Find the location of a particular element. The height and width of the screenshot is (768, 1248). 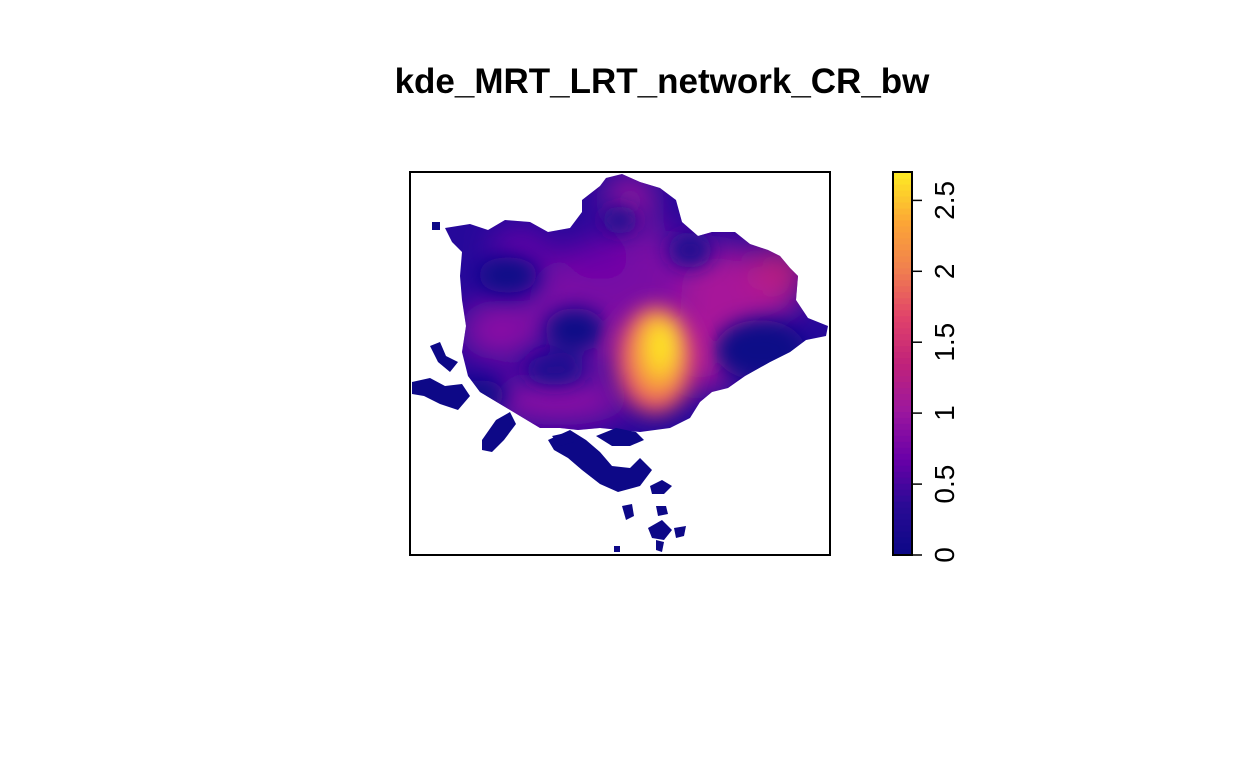

legend-tick-label: 2.5 is located at coordinates (944, 200).